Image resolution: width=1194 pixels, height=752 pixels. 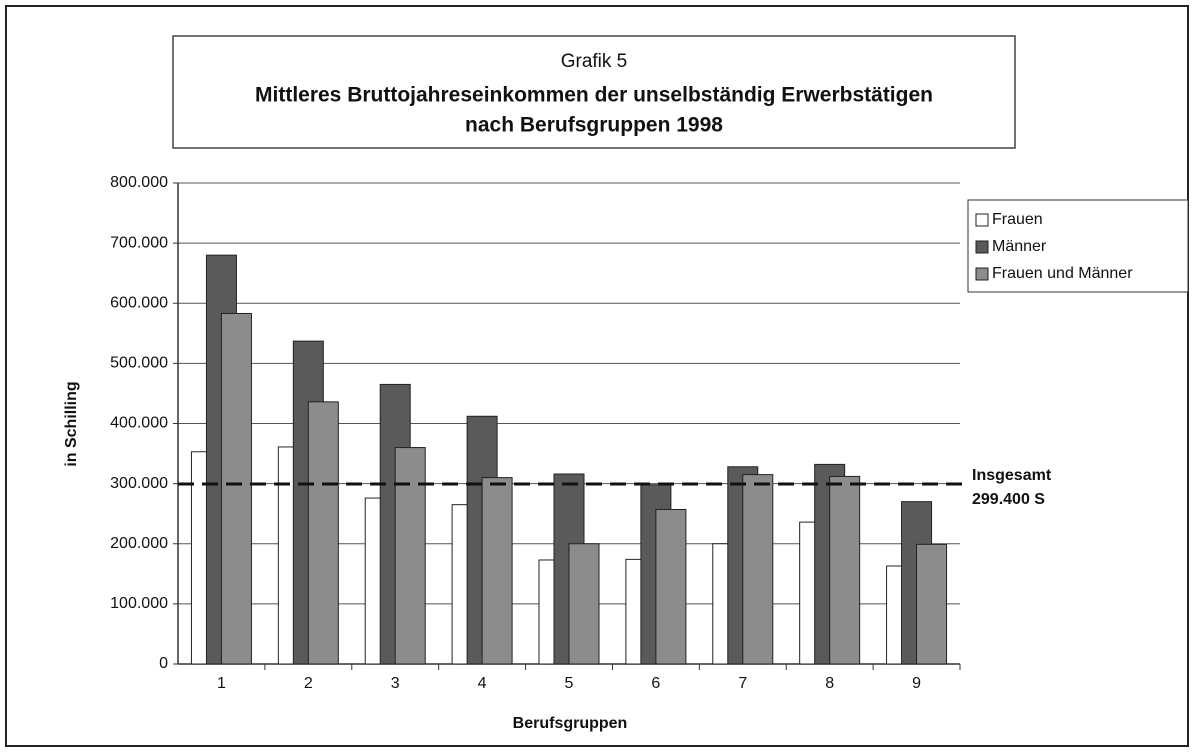 I want to click on title-box, so click(x=594, y=92).